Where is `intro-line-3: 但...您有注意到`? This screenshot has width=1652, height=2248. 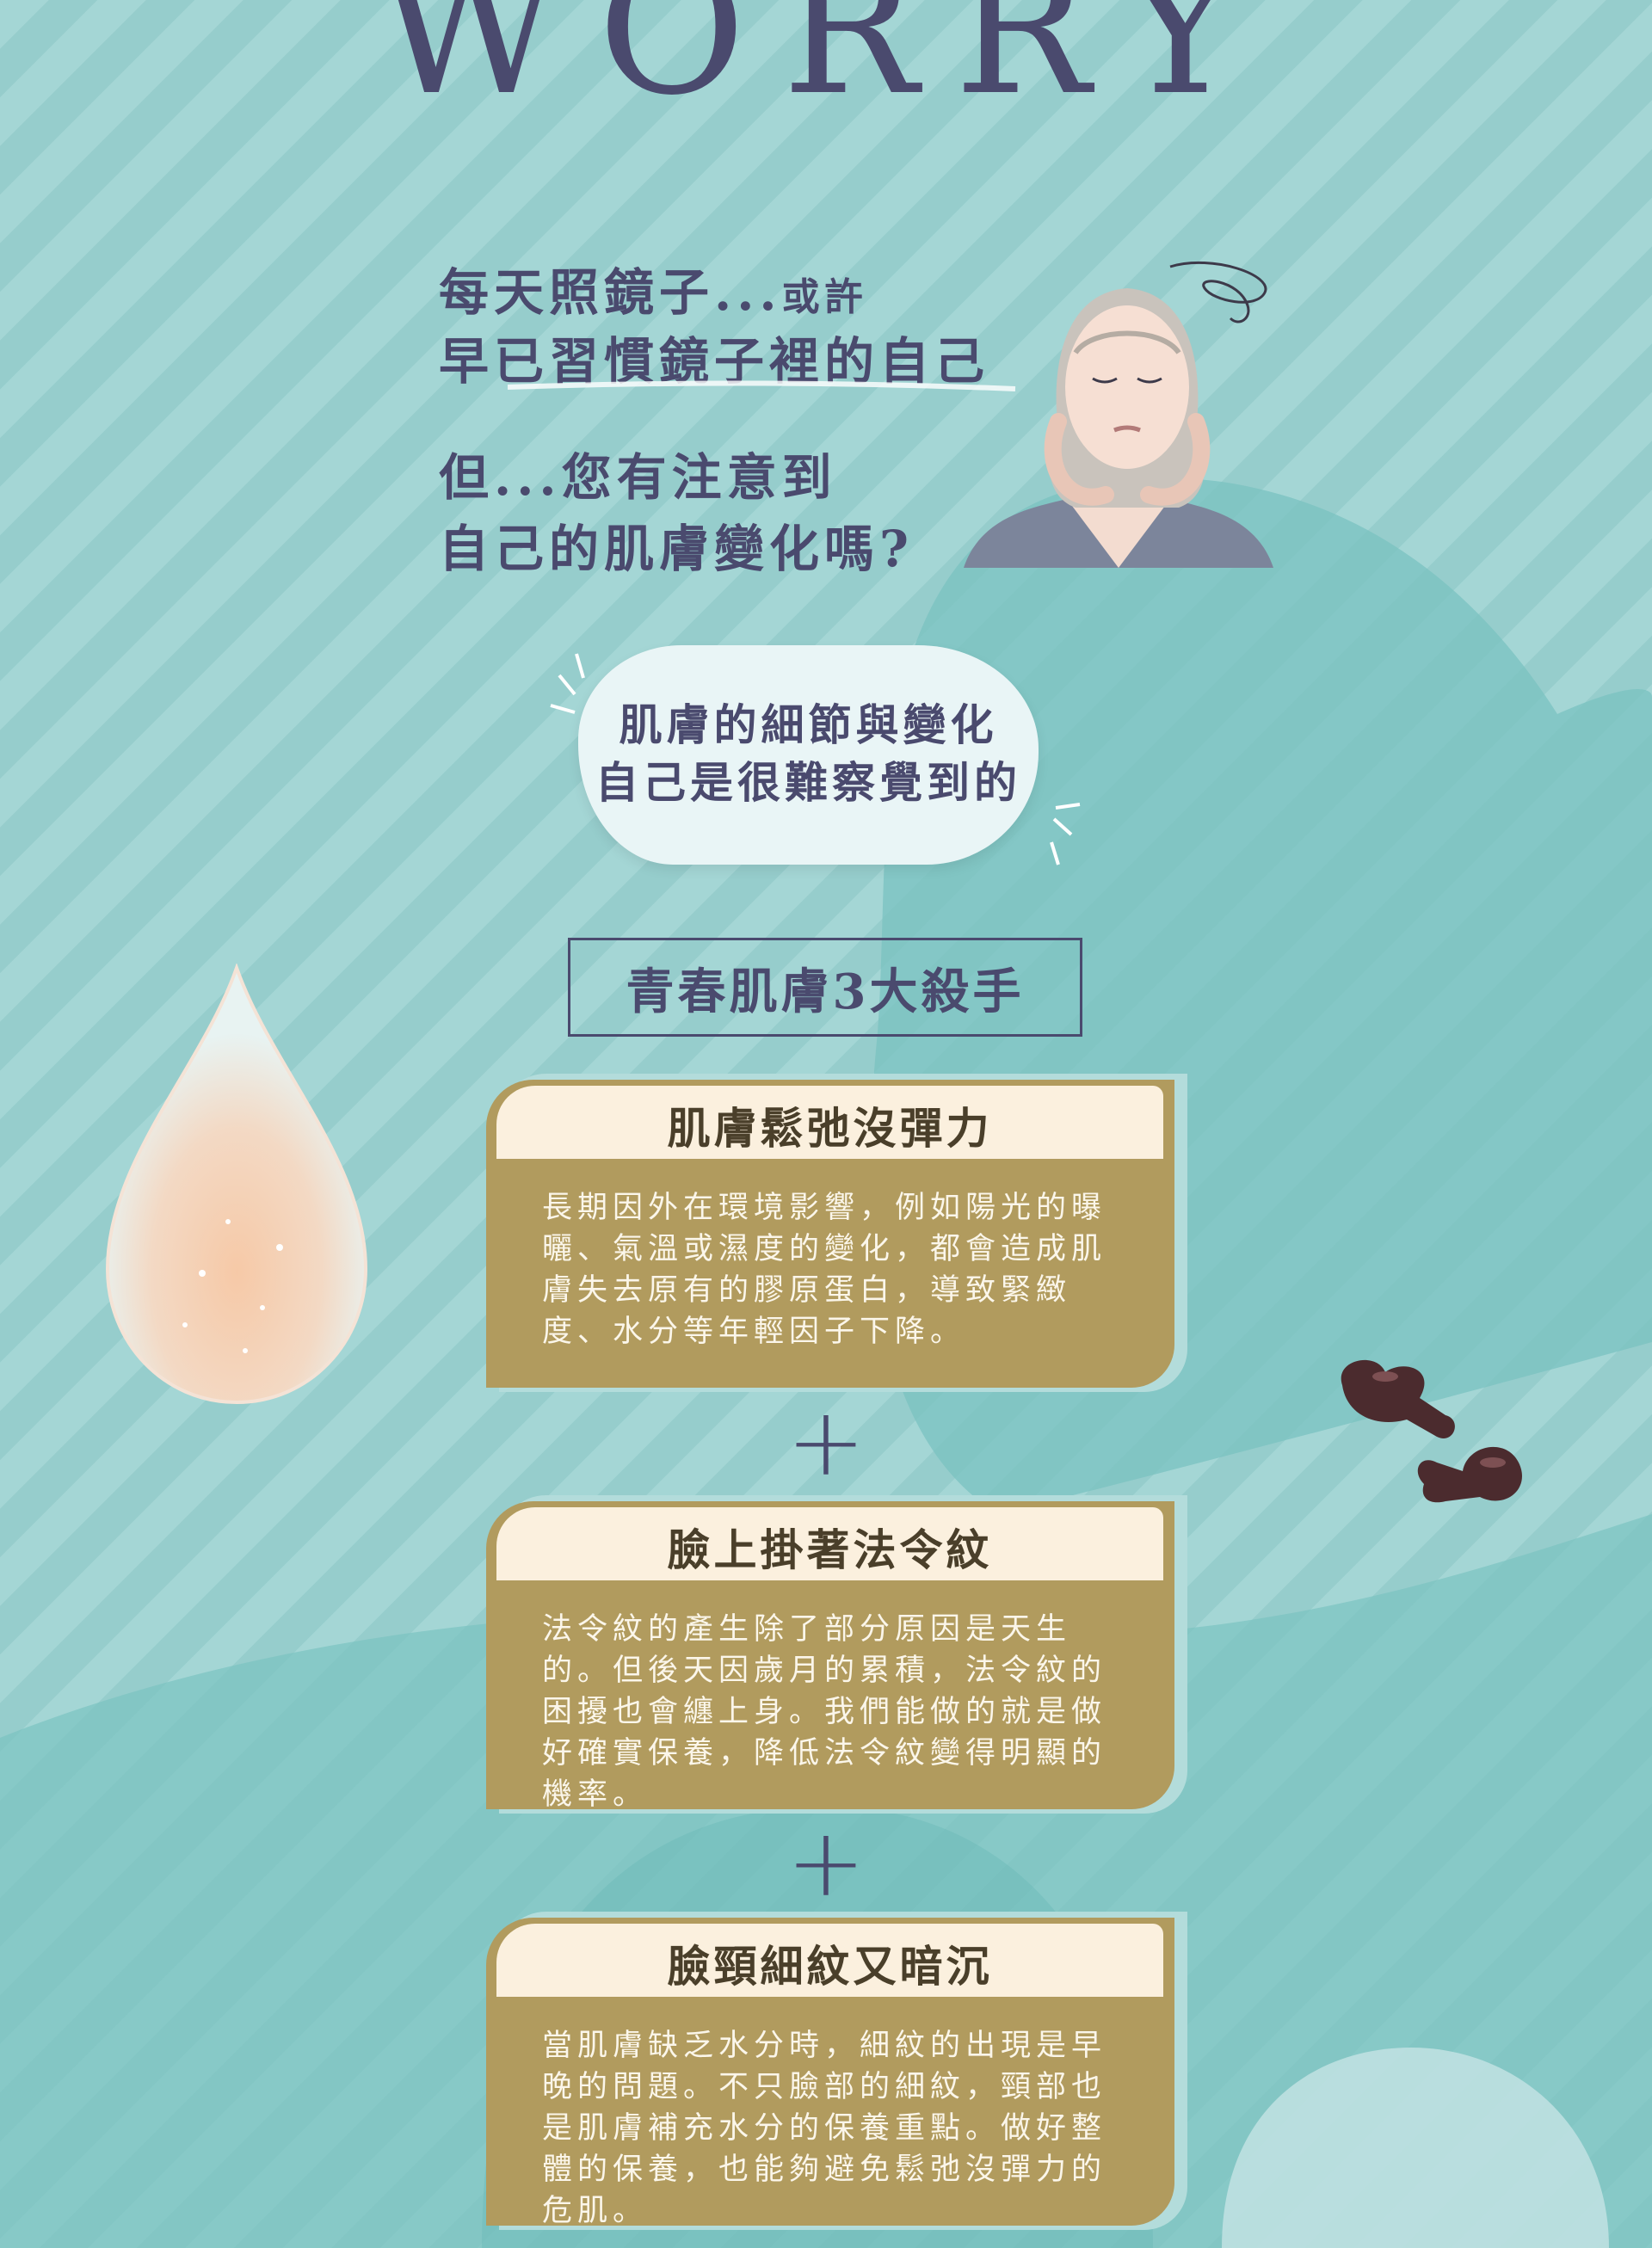
intro-line-3: 但...您有注意到 is located at coordinates (638, 477).